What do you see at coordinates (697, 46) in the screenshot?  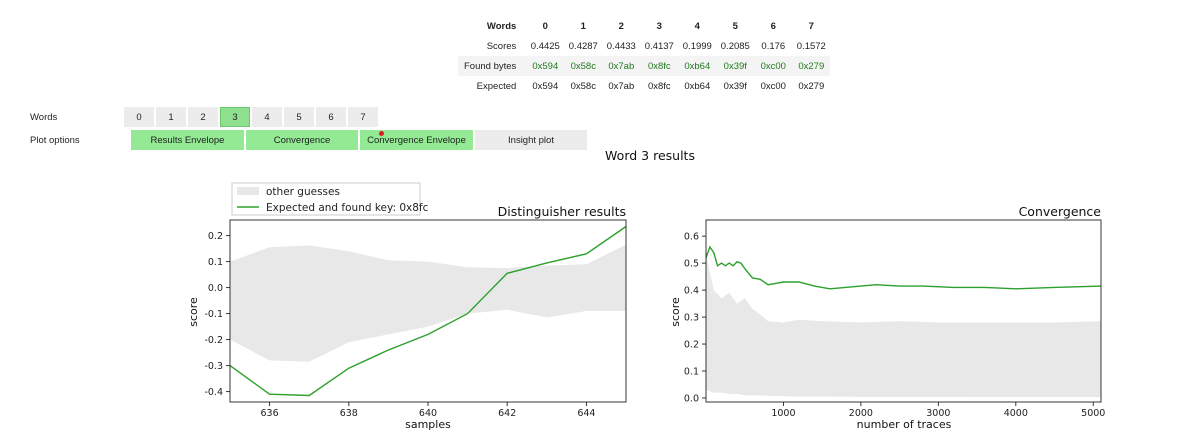 I see `score-cell: 0.1999` at bounding box center [697, 46].